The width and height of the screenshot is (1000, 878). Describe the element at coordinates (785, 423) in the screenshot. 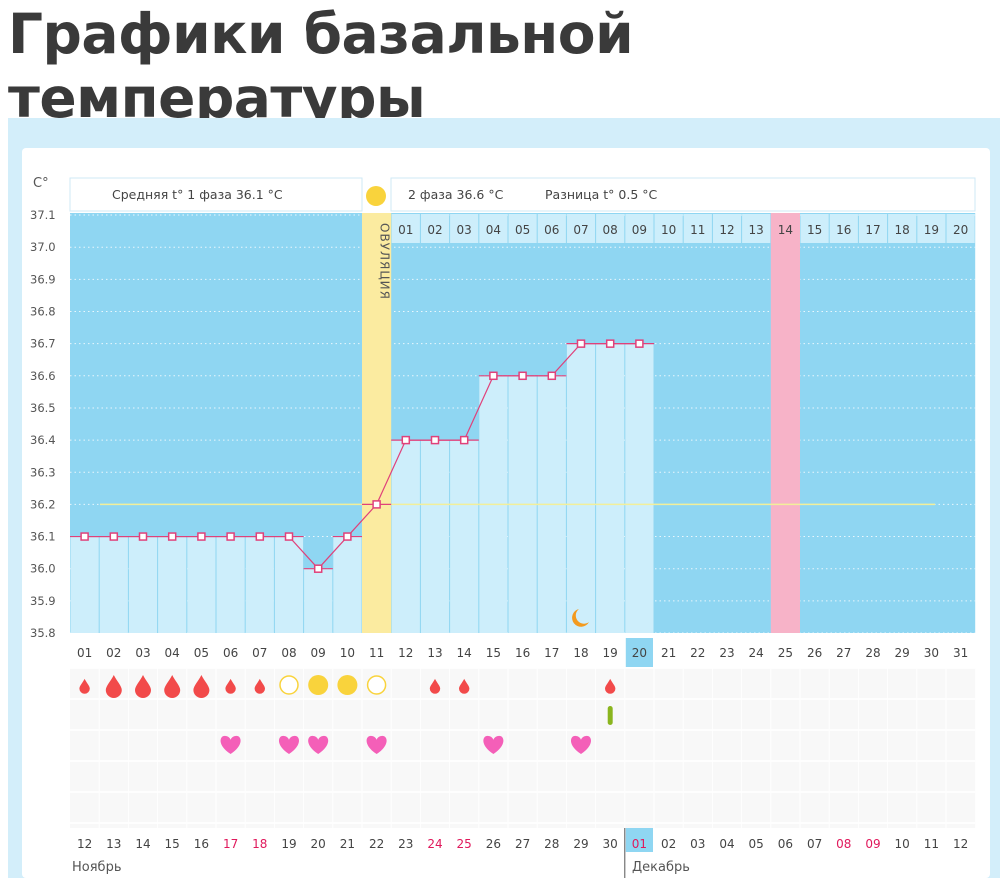

I see `expected-period-column` at that location.